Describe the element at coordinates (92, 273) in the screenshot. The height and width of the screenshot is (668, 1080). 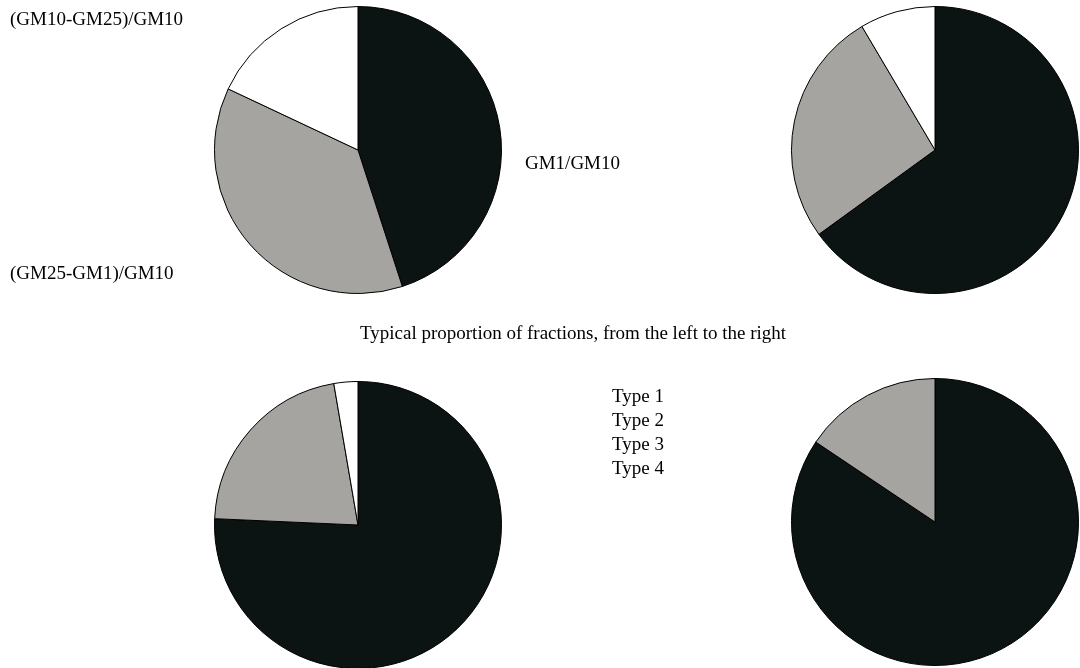
I see `slice-label: (GM25-GM1)/GM10` at that location.